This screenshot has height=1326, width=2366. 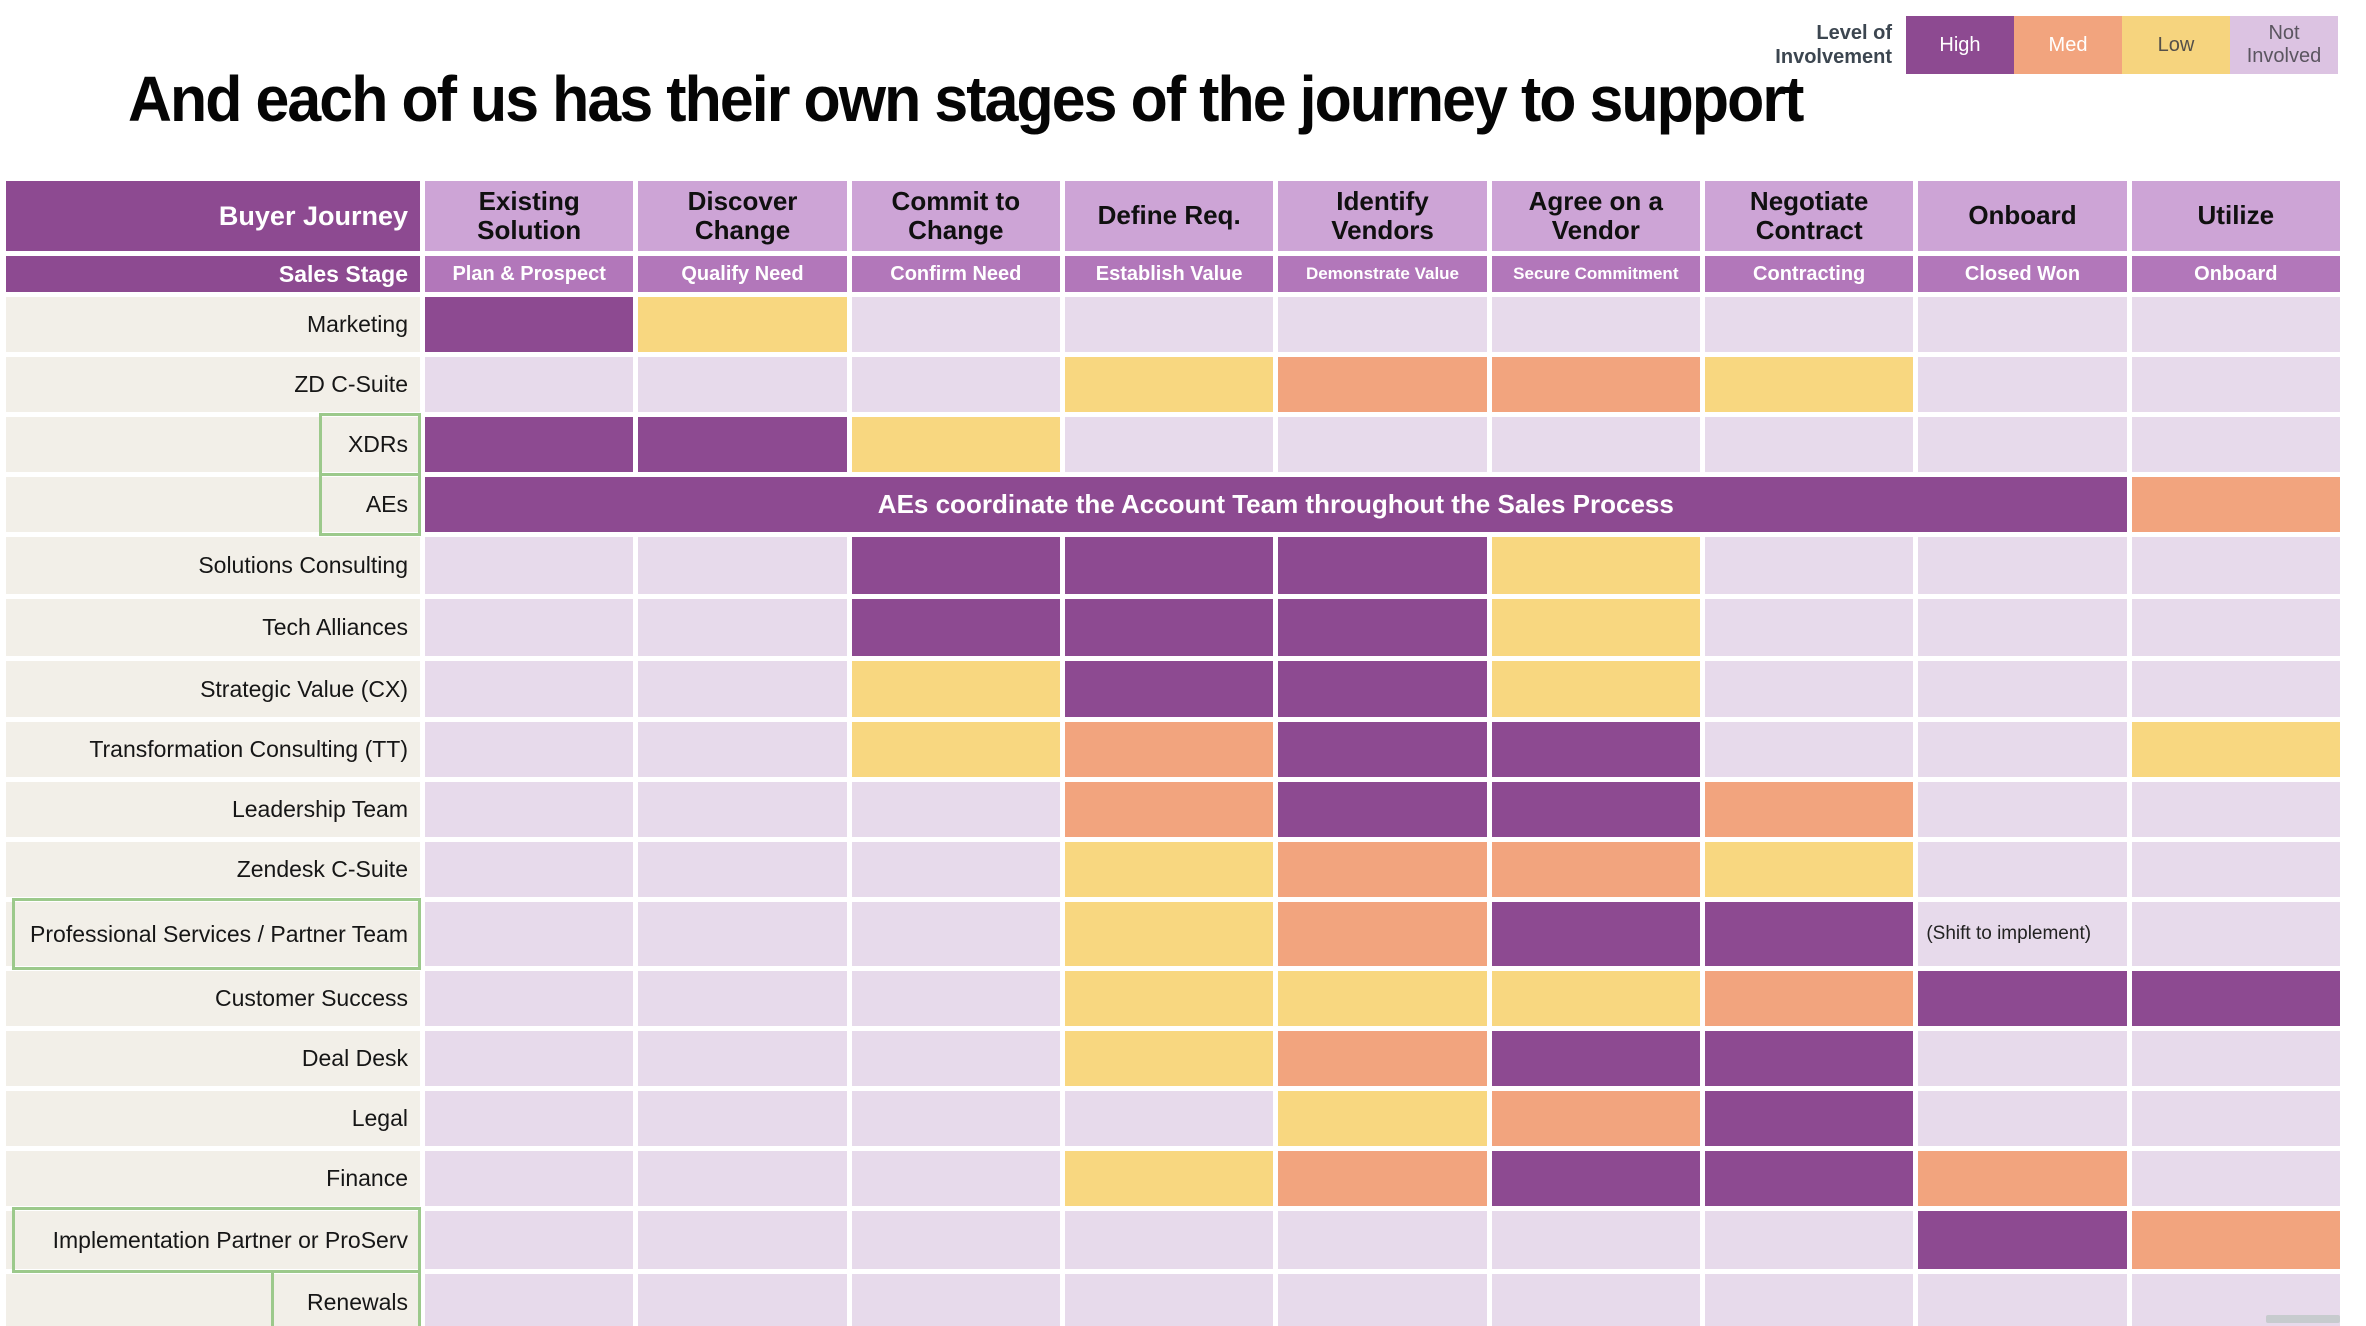 What do you see at coordinates (2022, 934) in the screenshot?
I see `matrix-cell-professional-services-partner-team-7: (Shift to implement)` at bounding box center [2022, 934].